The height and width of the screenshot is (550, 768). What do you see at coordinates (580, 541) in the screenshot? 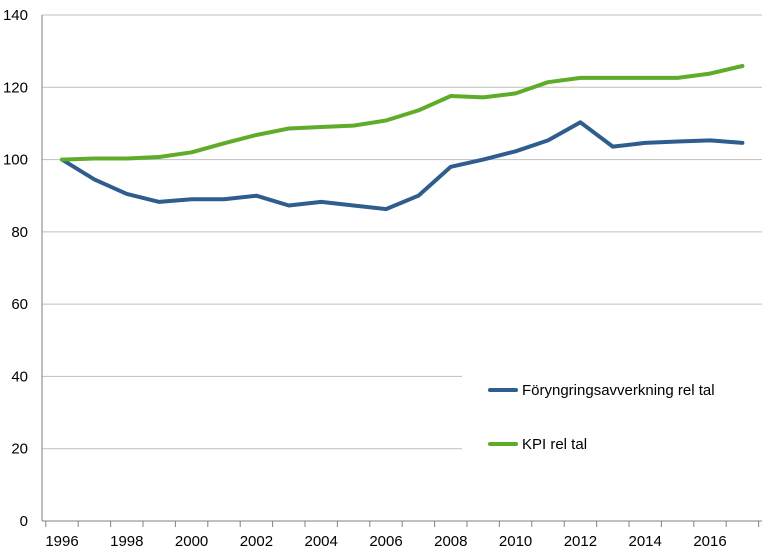
I see `x-tick-label: 2012` at bounding box center [580, 541].